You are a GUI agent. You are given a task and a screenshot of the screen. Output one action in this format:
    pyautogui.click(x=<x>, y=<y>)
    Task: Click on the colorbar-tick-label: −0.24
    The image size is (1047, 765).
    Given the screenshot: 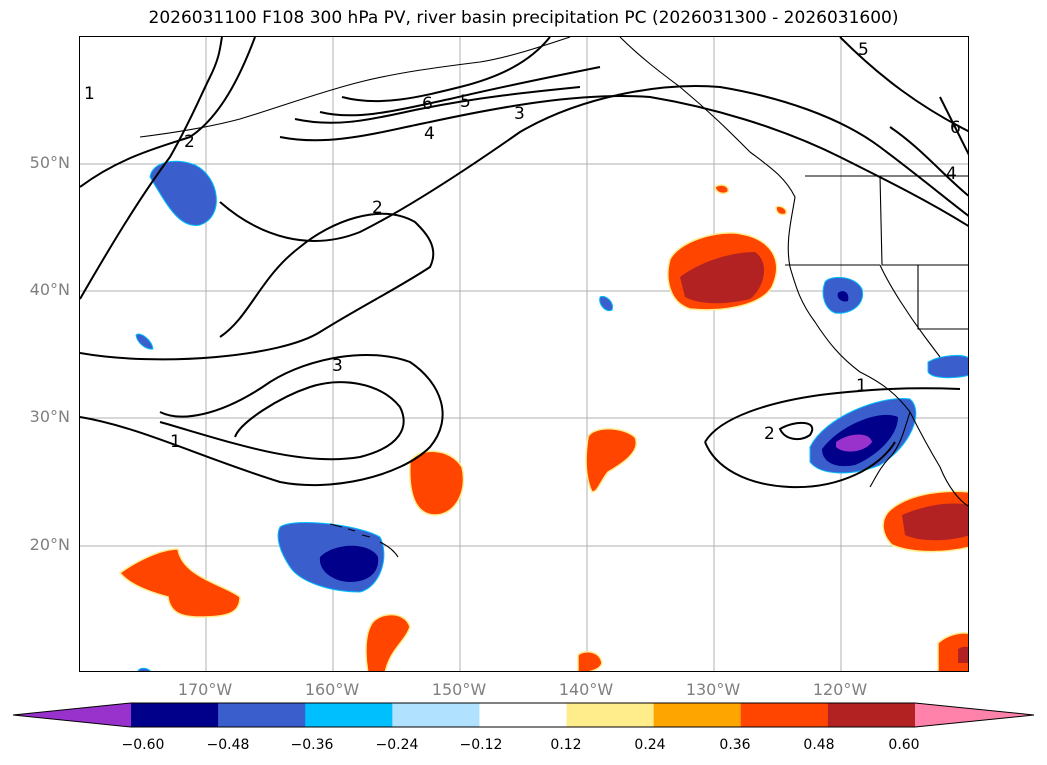 What is the action you would take?
    pyautogui.click(x=397, y=745)
    